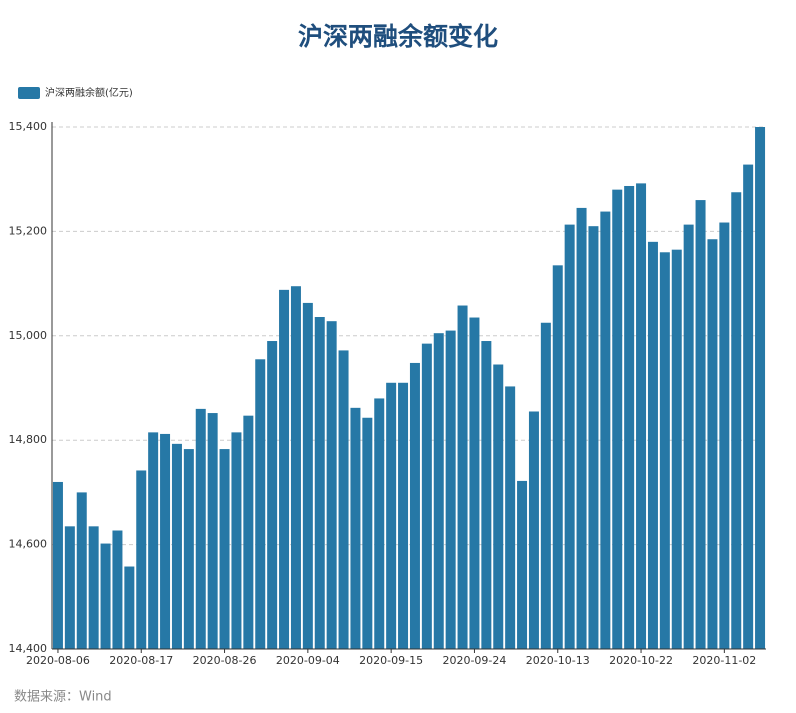 Image resolution: width=796 pixels, height=713 pixels. I want to click on source-note: 数据来源：Wind, so click(63, 697).